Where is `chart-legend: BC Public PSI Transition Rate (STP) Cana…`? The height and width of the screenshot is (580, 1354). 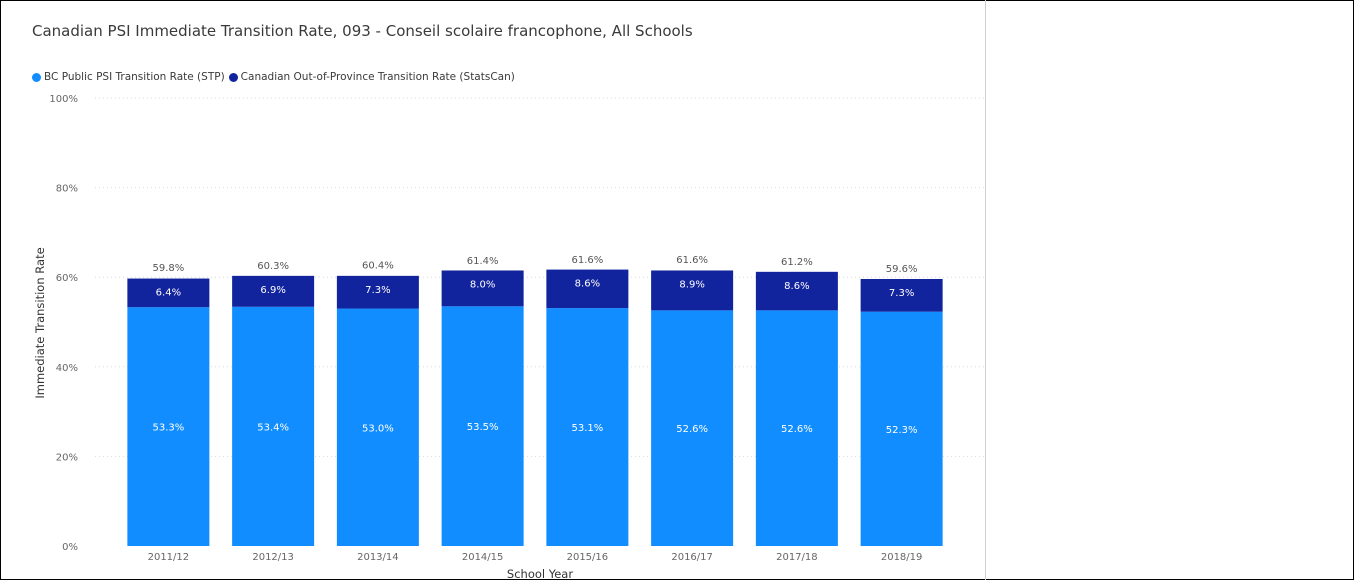
chart-legend: BC Public PSI Transition Rate (STP) Cana… is located at coordinates (275, 77).